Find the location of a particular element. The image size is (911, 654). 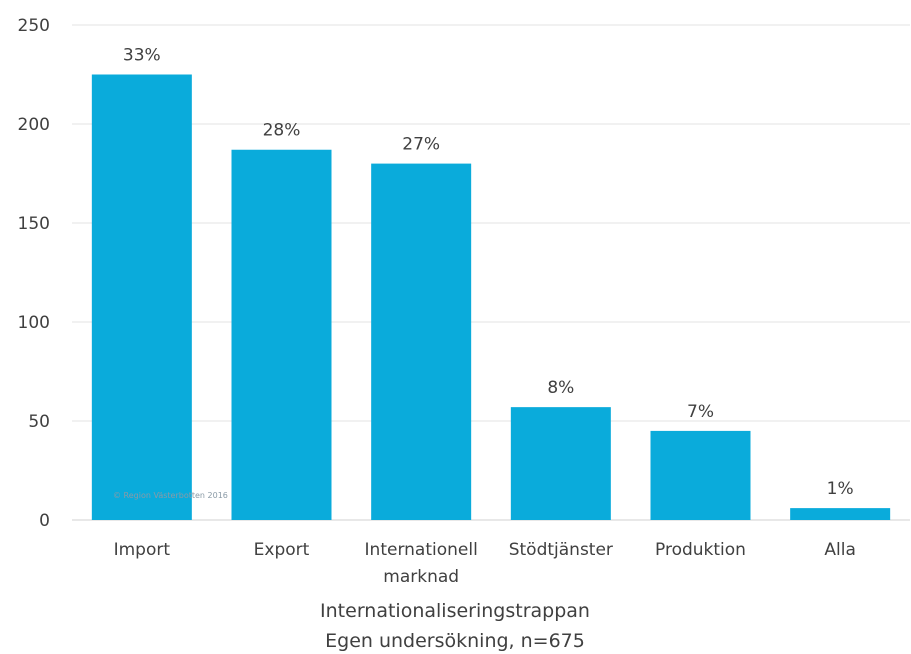

y-tick-label-150: 150 is located at coordinates (34, 224).